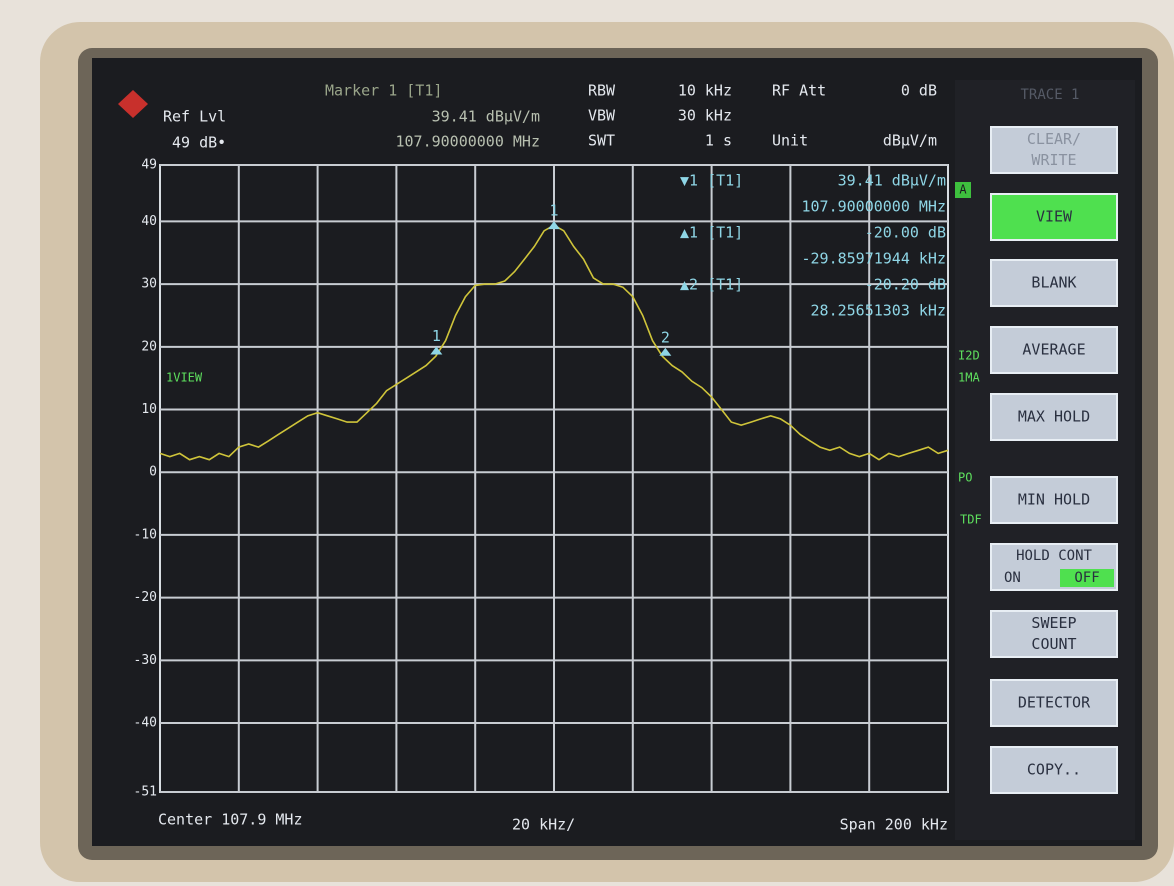 The height and width of the screenshot is (886, 1174). Describe the element at coordinates (969, 378) in the screenshot. I see `side-ima: 1MA` at that location.